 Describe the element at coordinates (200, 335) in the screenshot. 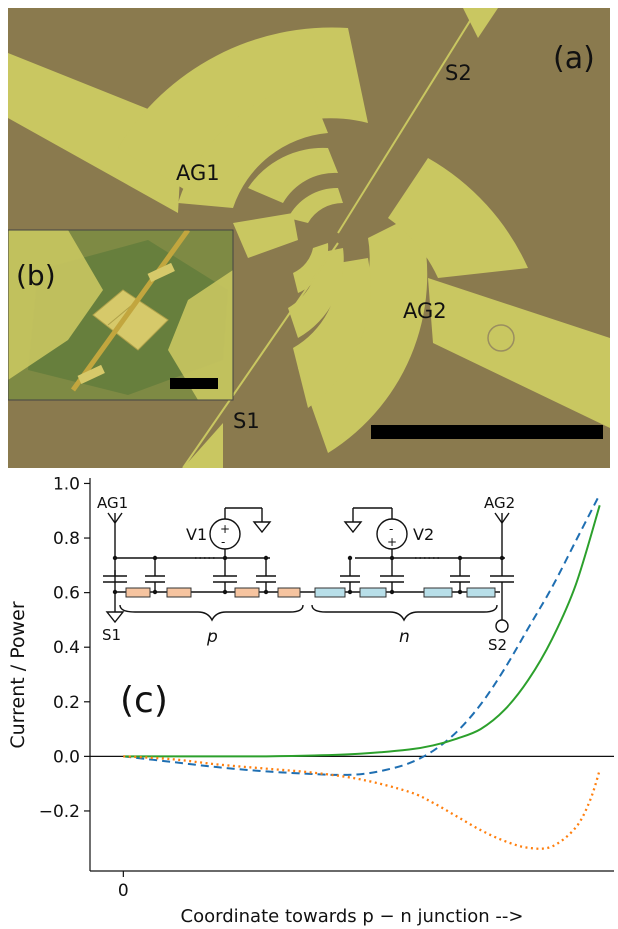

I see `pad-right` at that location.